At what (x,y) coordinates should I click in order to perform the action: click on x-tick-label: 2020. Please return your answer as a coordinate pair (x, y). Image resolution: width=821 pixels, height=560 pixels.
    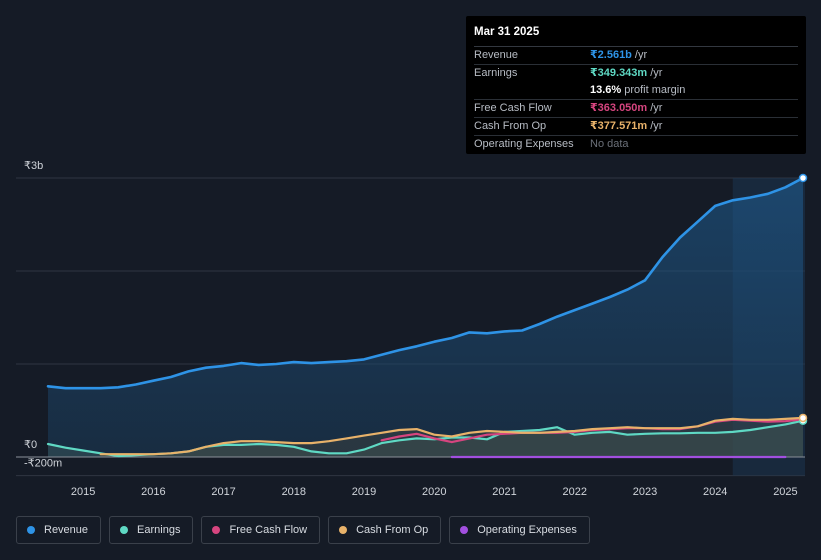
    Looking at the image, I should click on (434, 492).